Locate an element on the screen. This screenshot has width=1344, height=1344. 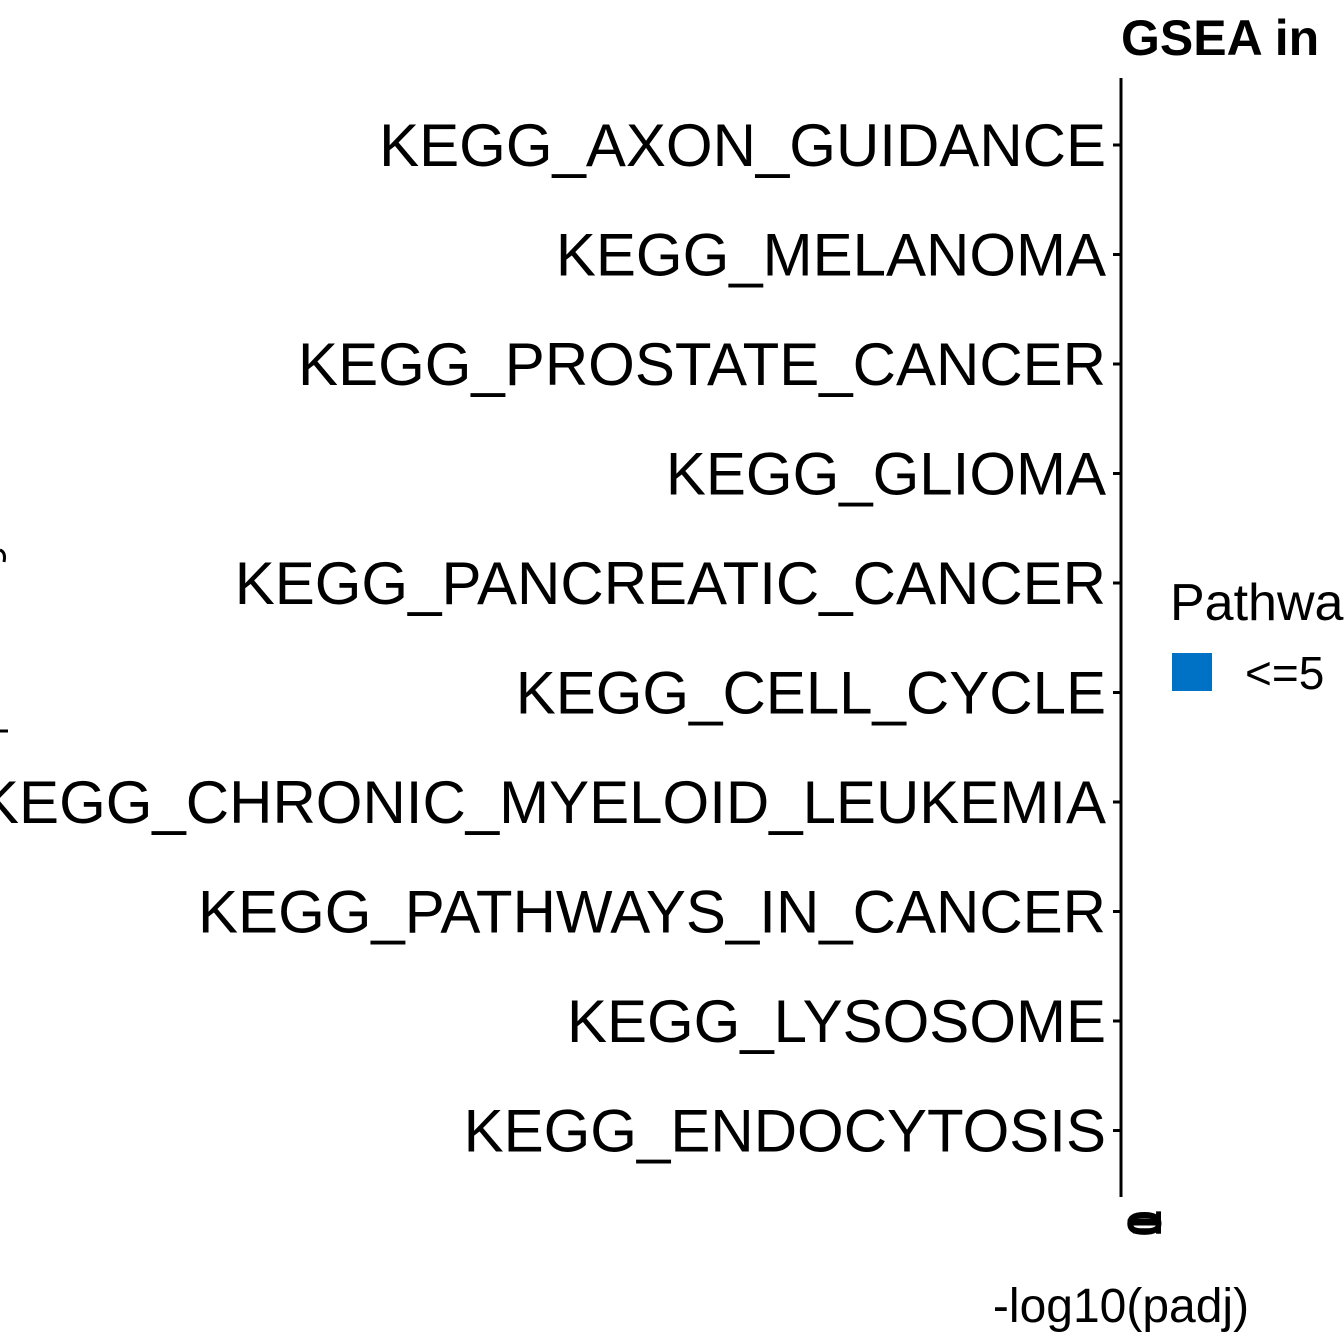
x-axis: 01 -log10(padj) is located at coordinates (1121, 1271).